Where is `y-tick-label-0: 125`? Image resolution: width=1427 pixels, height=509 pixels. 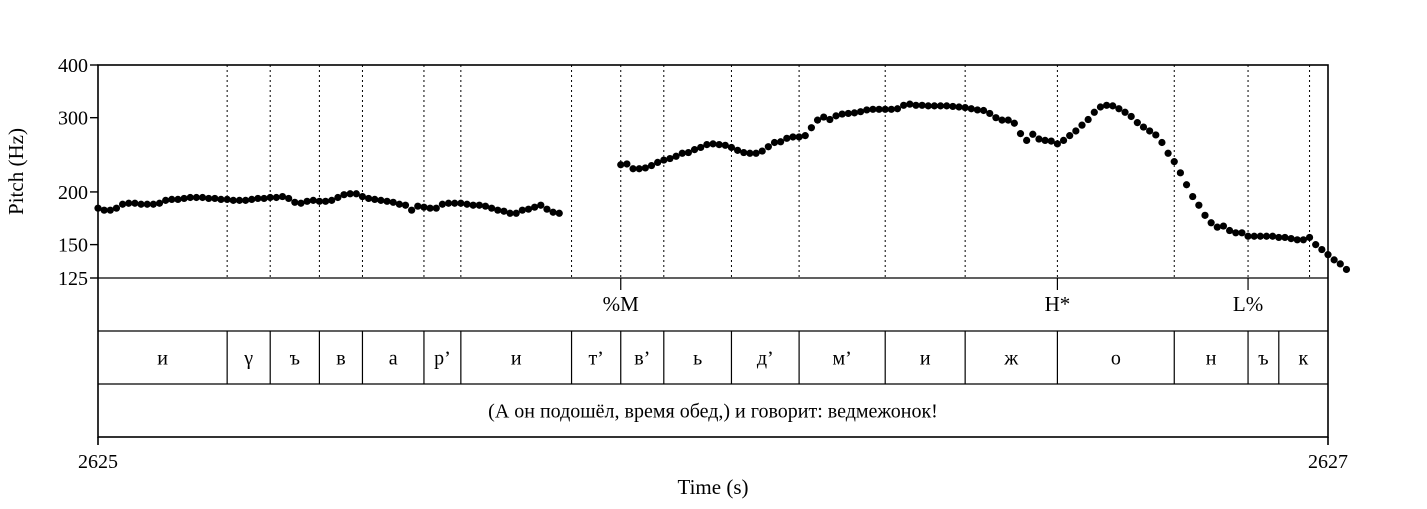
y-tick-label-0: 125 is located at coordinates (73, 279).